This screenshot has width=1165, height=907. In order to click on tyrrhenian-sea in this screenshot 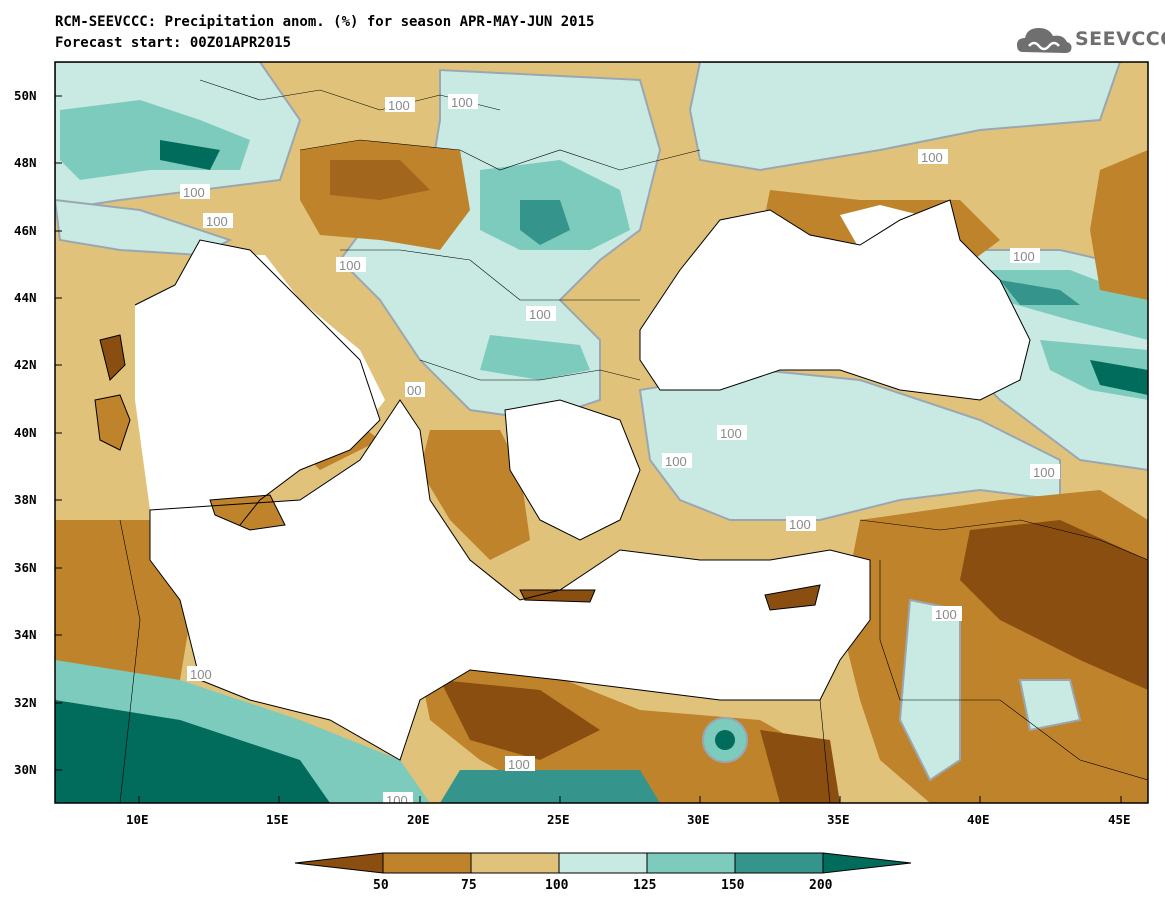, I will do `click(257, 385)`.